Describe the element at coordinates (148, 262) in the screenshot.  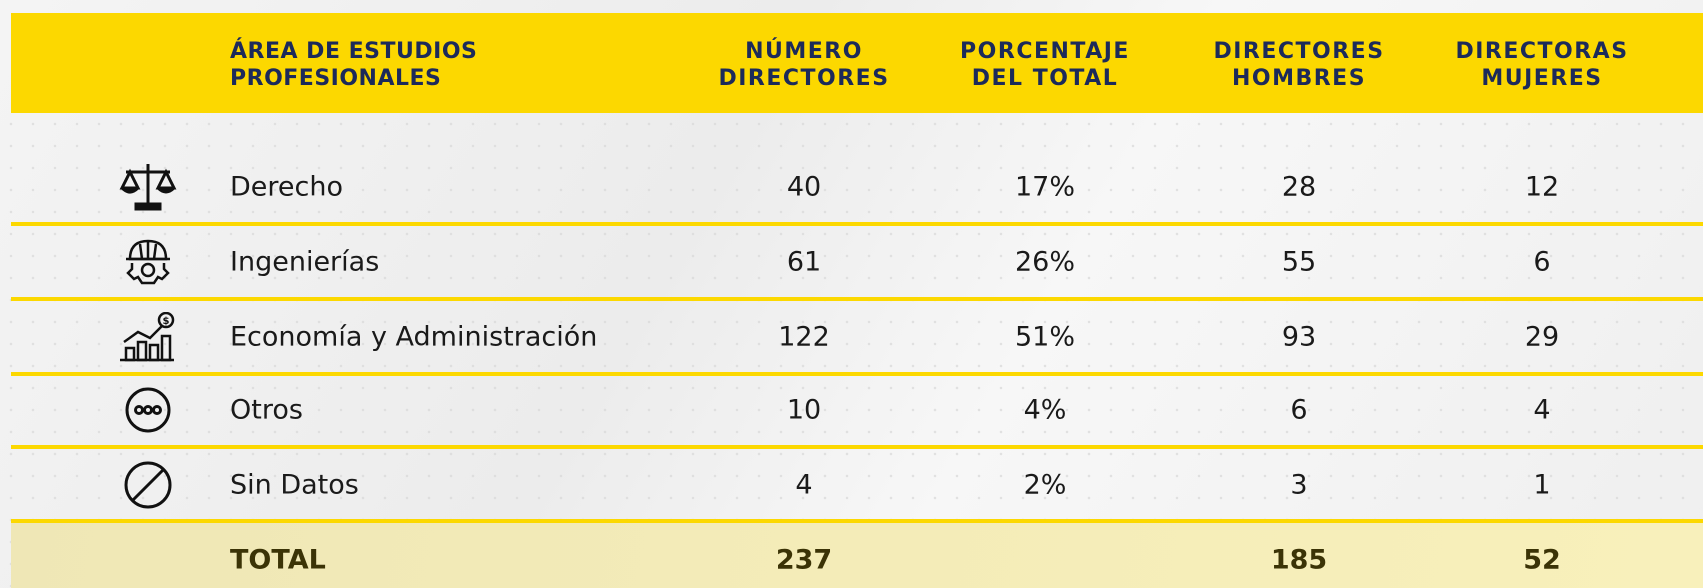
I see `icon-engineering` at that location.